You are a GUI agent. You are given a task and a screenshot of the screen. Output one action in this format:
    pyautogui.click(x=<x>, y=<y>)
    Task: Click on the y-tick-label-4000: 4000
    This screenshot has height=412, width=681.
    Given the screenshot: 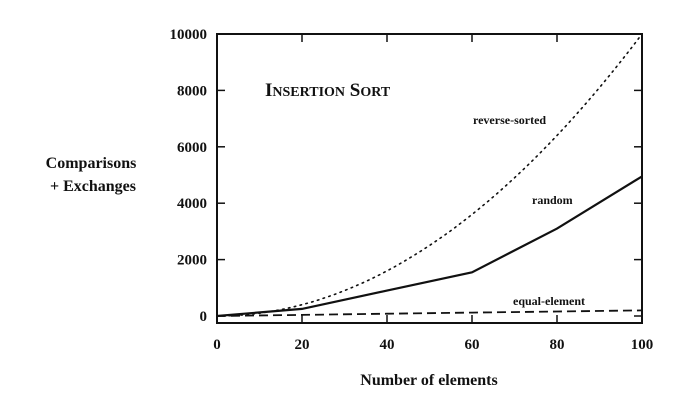 What is the action you would take?
    pyautogui.click(x=192, y=204)
    